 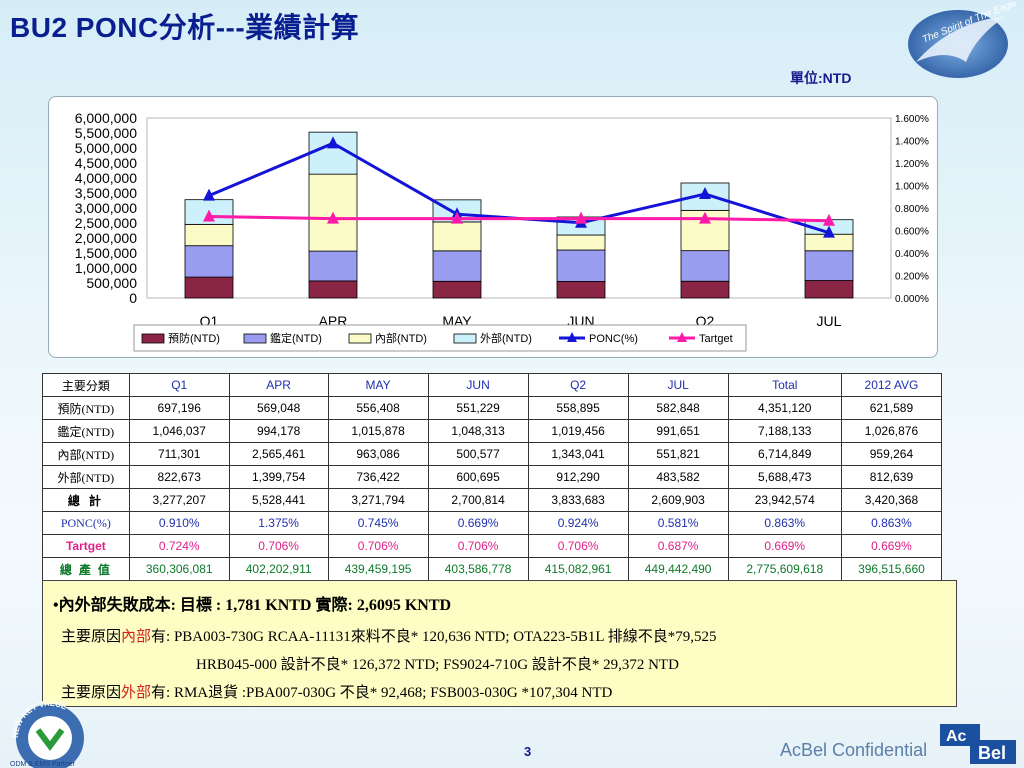 I want to click on table-header-row: 主要分類 Q1 APR MAY JUN Q2 JUL Total 2012 AVG, so click(x=492, y=385).